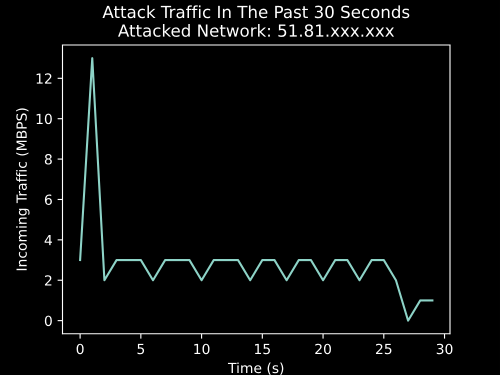  Describe the element at coordinates (23, 189) in the screenshot. I see `y-axis-title: Incoming Traffic (MBPS)` at that location.